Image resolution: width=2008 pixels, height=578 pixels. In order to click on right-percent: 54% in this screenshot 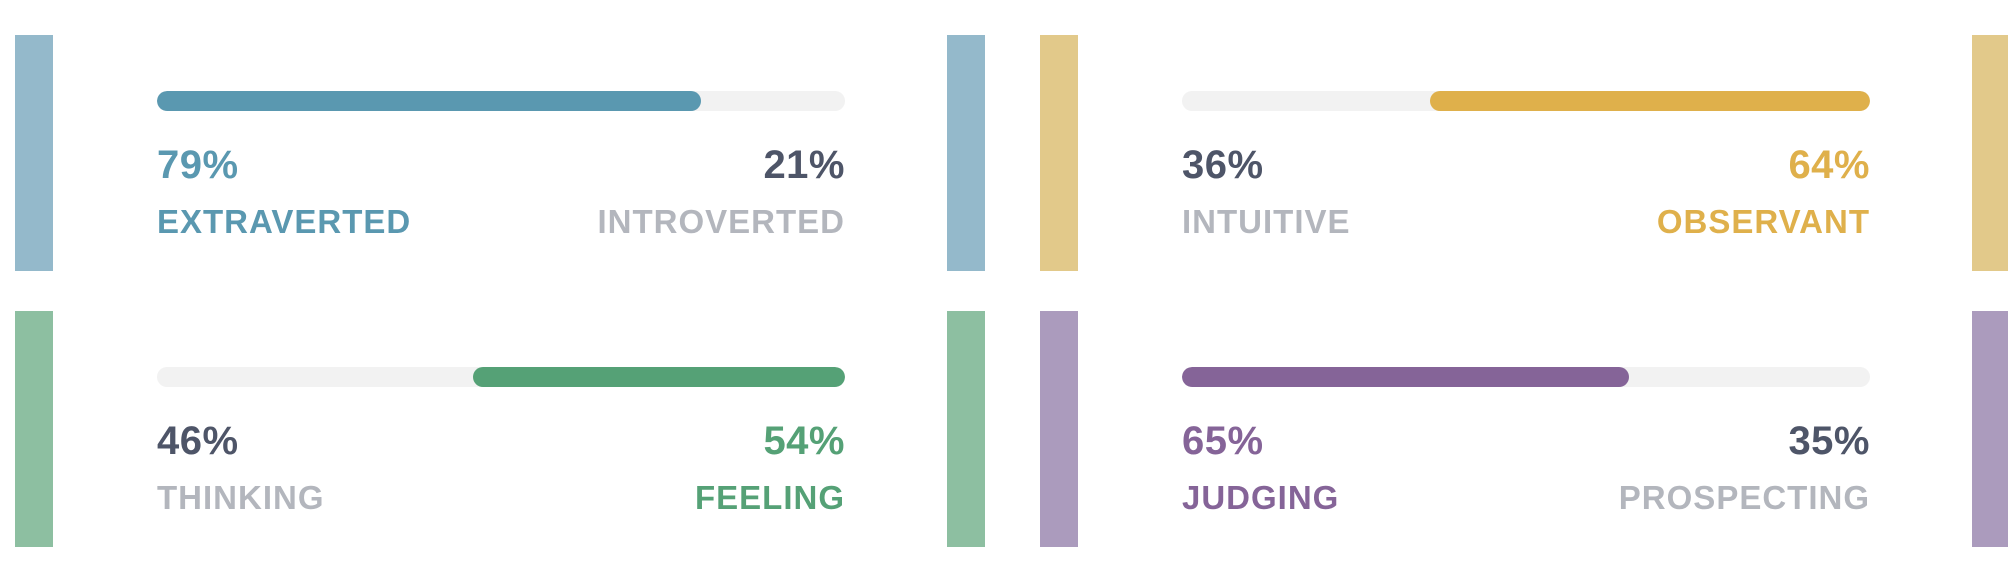, I will do `click(804, 441)`.